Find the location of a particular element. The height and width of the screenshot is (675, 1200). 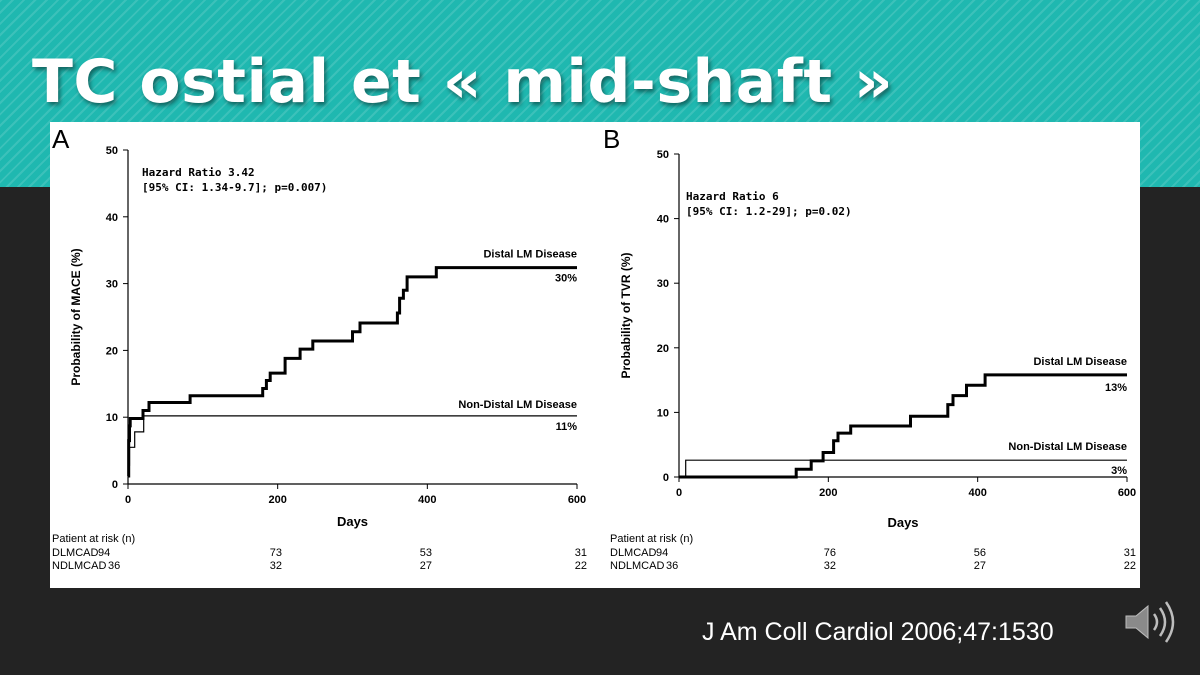

panel-b-label: B is located at coordinates (611, 139).